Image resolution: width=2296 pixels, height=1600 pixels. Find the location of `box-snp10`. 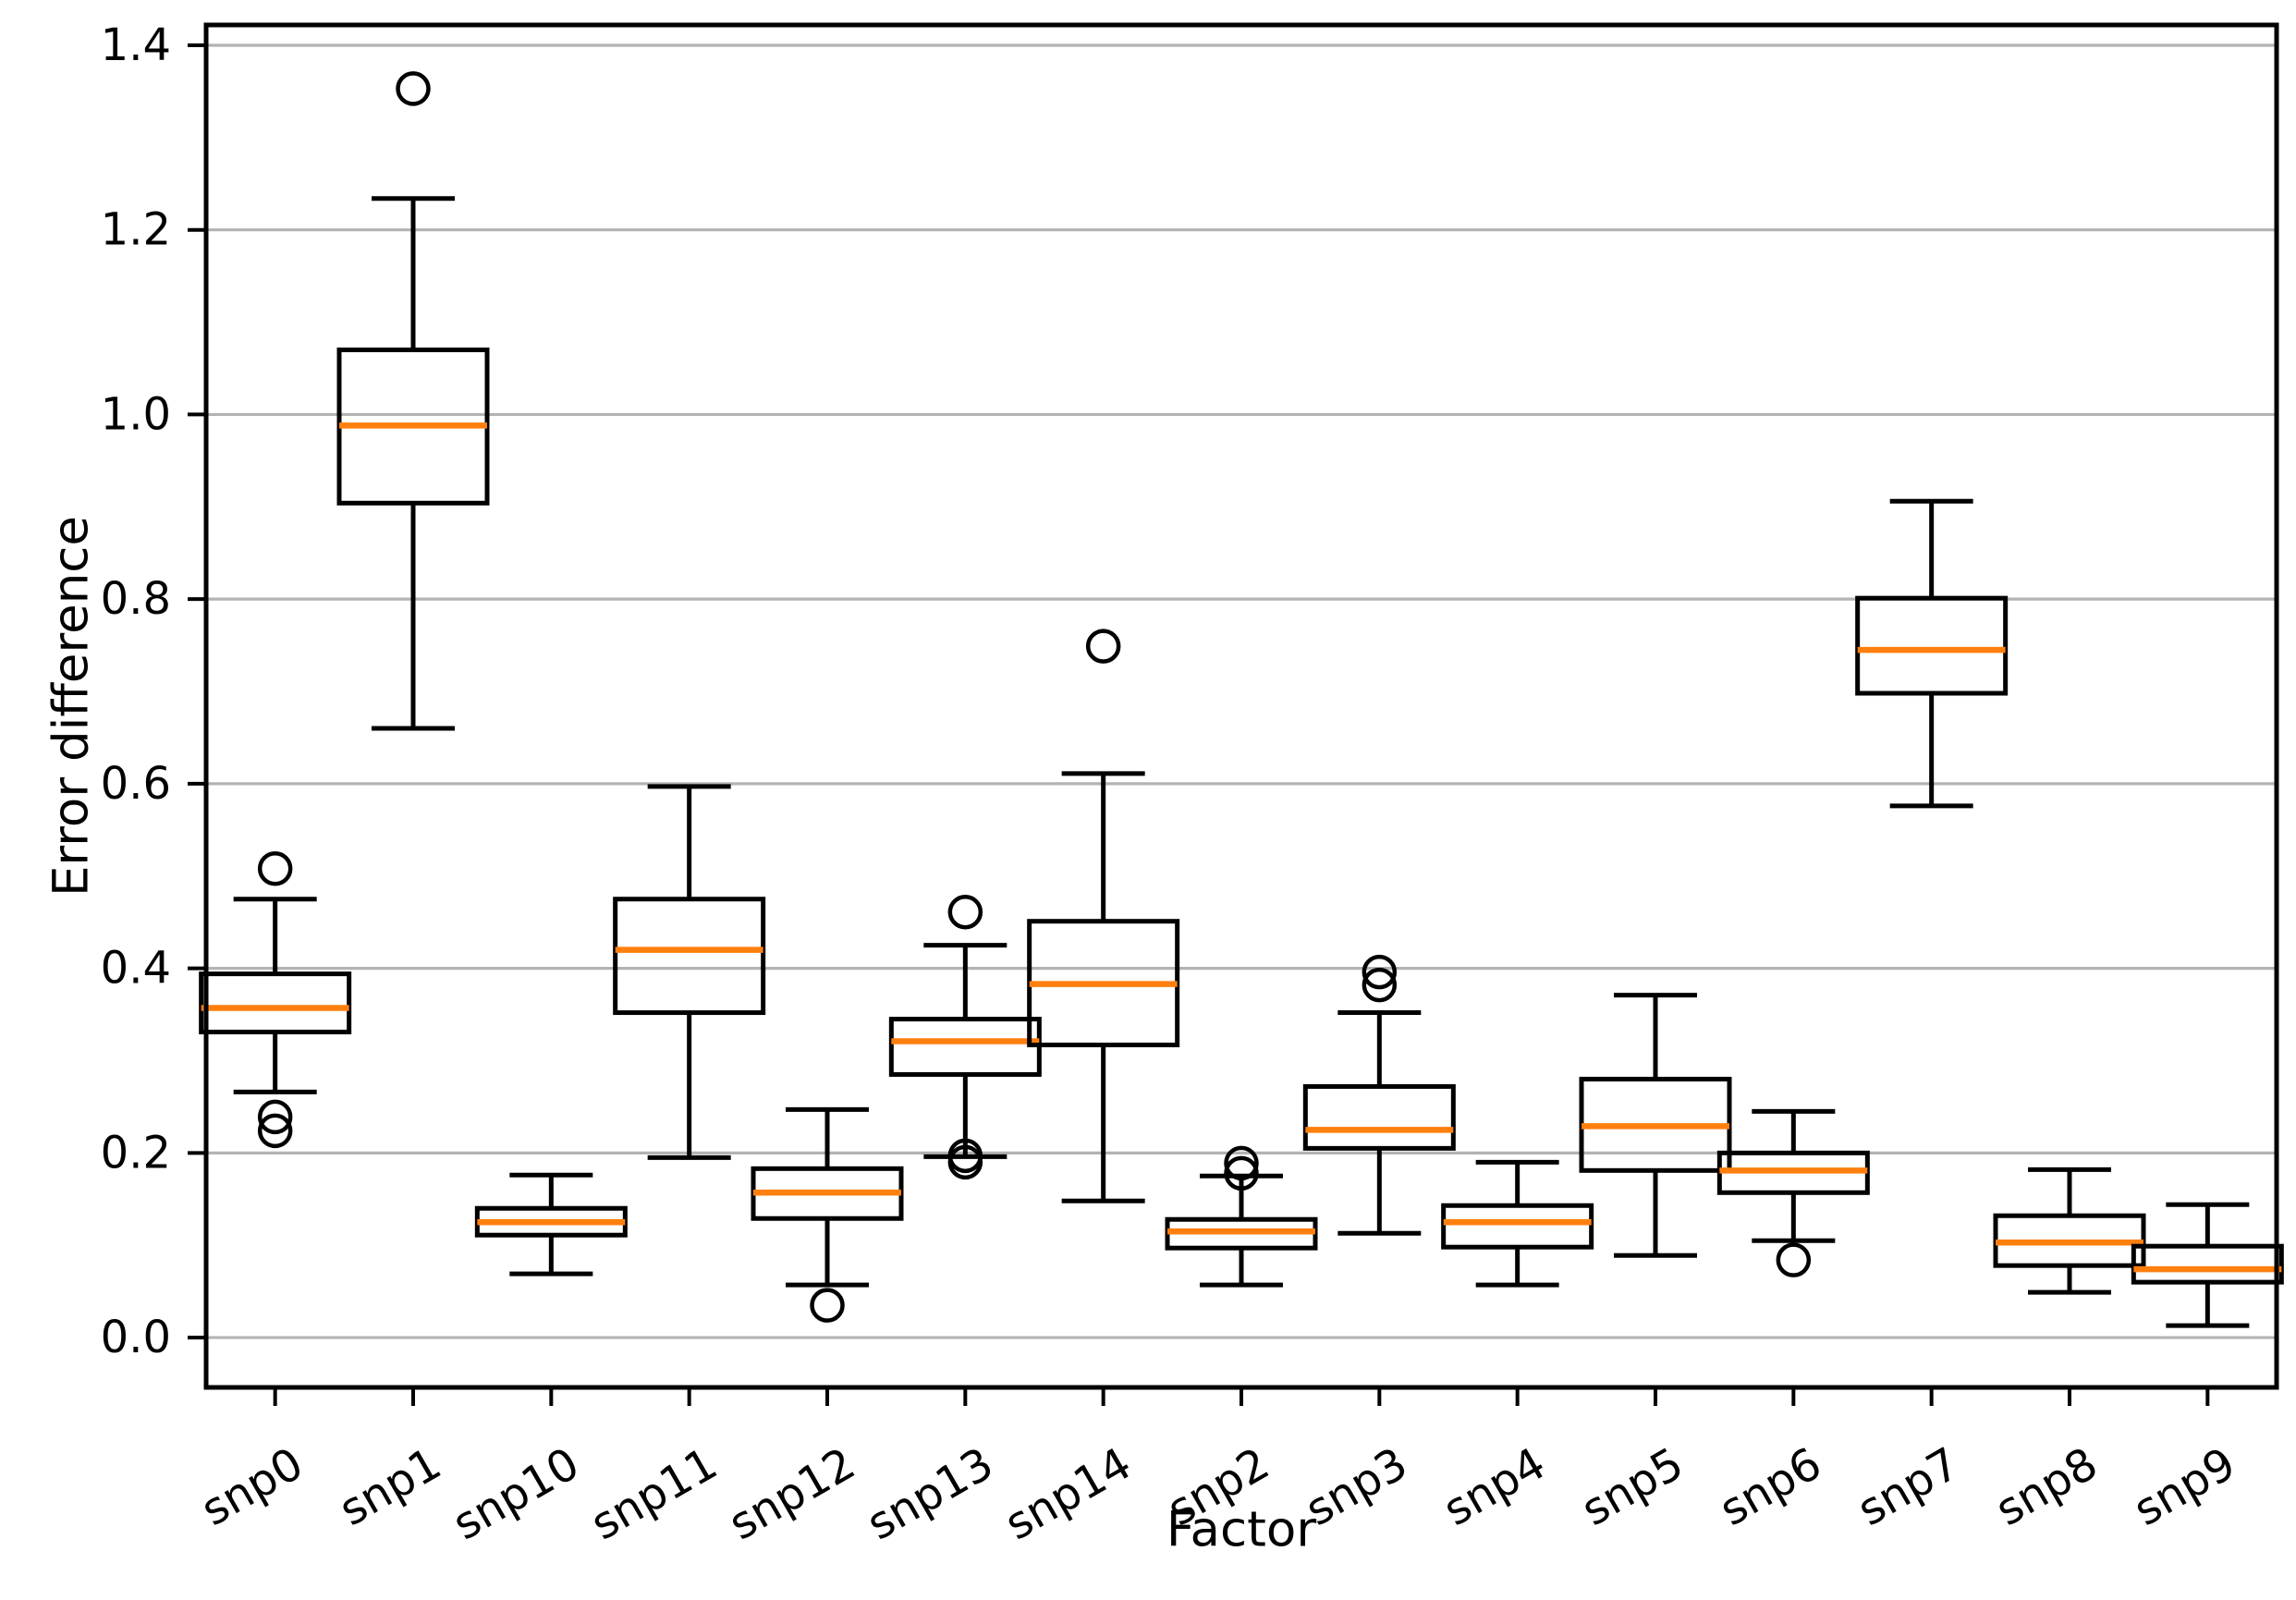

box-snp10 is located at coordinates (551, 1224).